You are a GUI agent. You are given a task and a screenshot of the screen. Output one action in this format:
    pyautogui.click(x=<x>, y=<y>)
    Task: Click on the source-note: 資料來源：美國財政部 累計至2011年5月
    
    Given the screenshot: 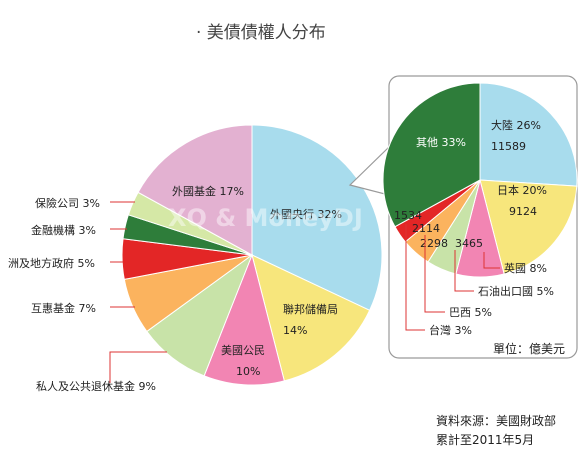 What is the action you would take?
    pyautogui.click(x=496, y=431)
    